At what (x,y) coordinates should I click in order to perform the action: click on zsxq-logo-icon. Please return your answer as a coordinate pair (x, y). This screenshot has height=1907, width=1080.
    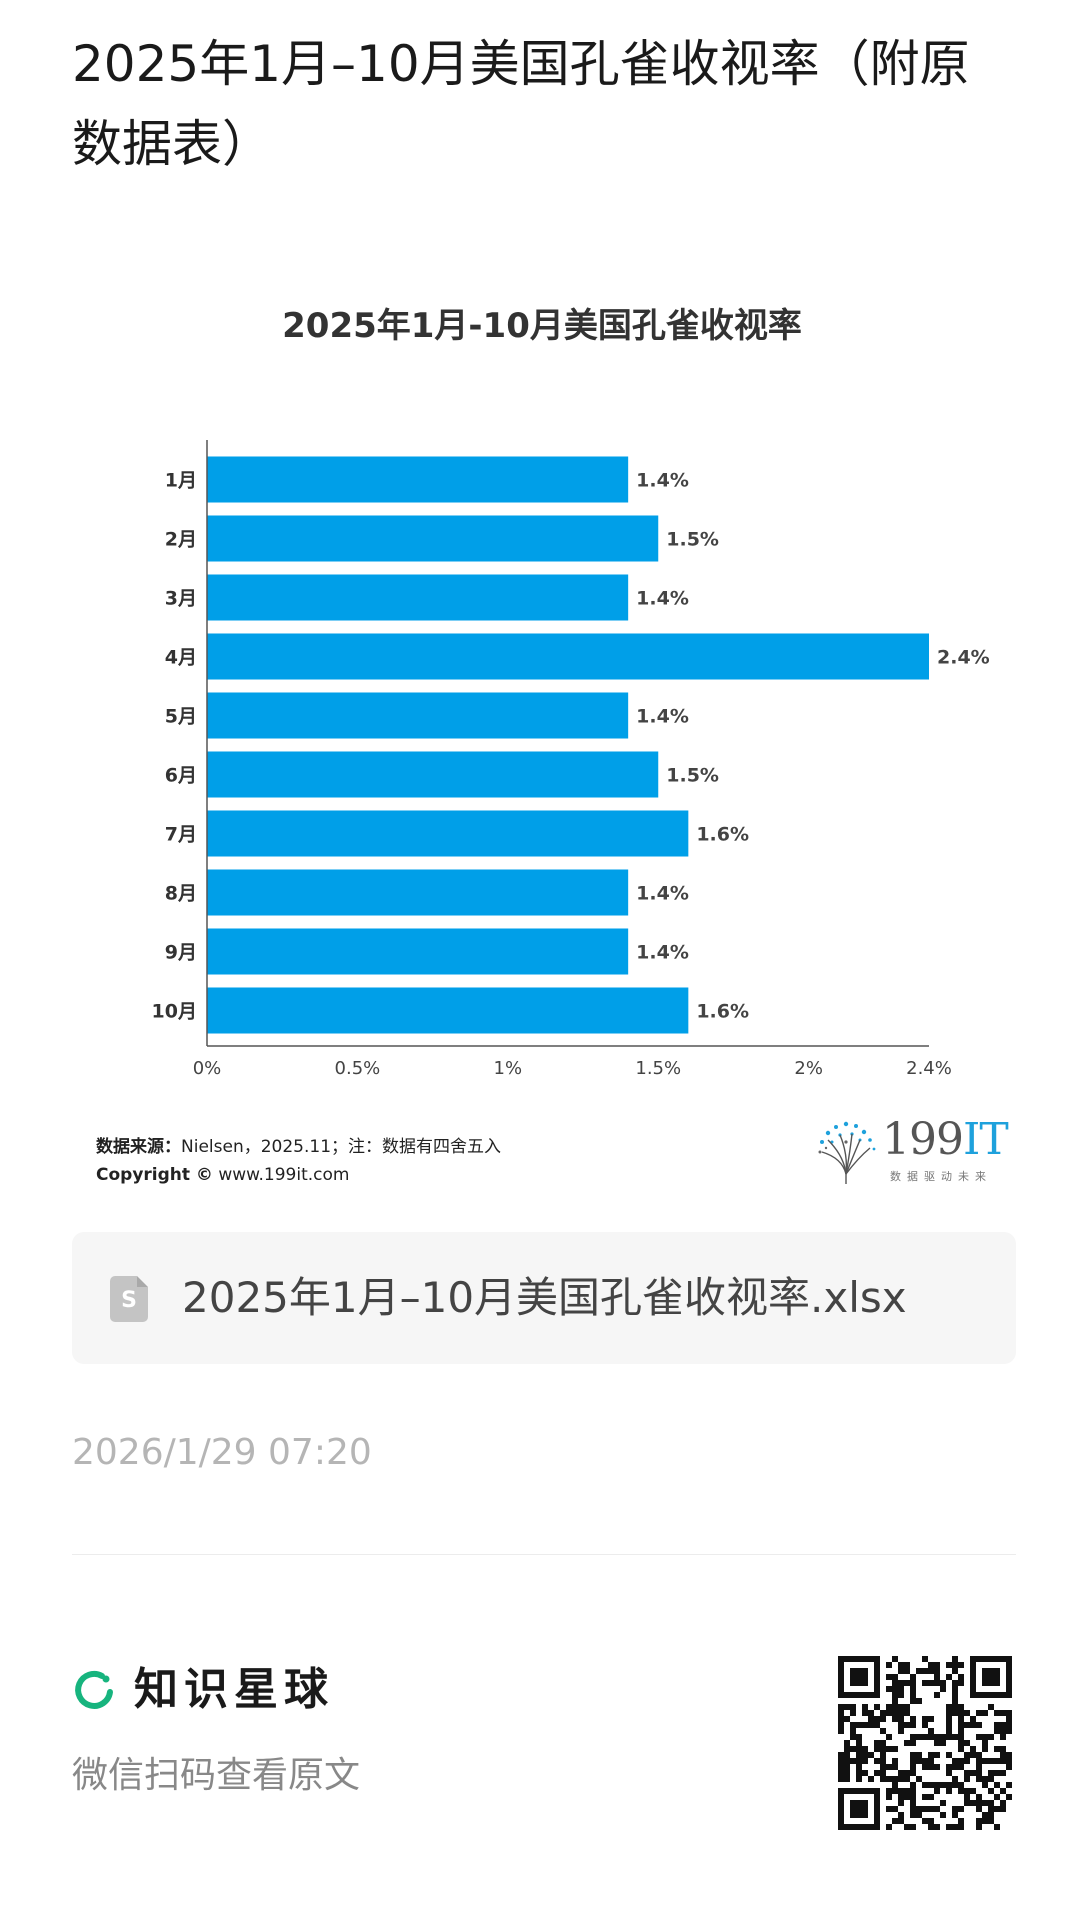
    Looking at the image, I should click on (94, 1690).